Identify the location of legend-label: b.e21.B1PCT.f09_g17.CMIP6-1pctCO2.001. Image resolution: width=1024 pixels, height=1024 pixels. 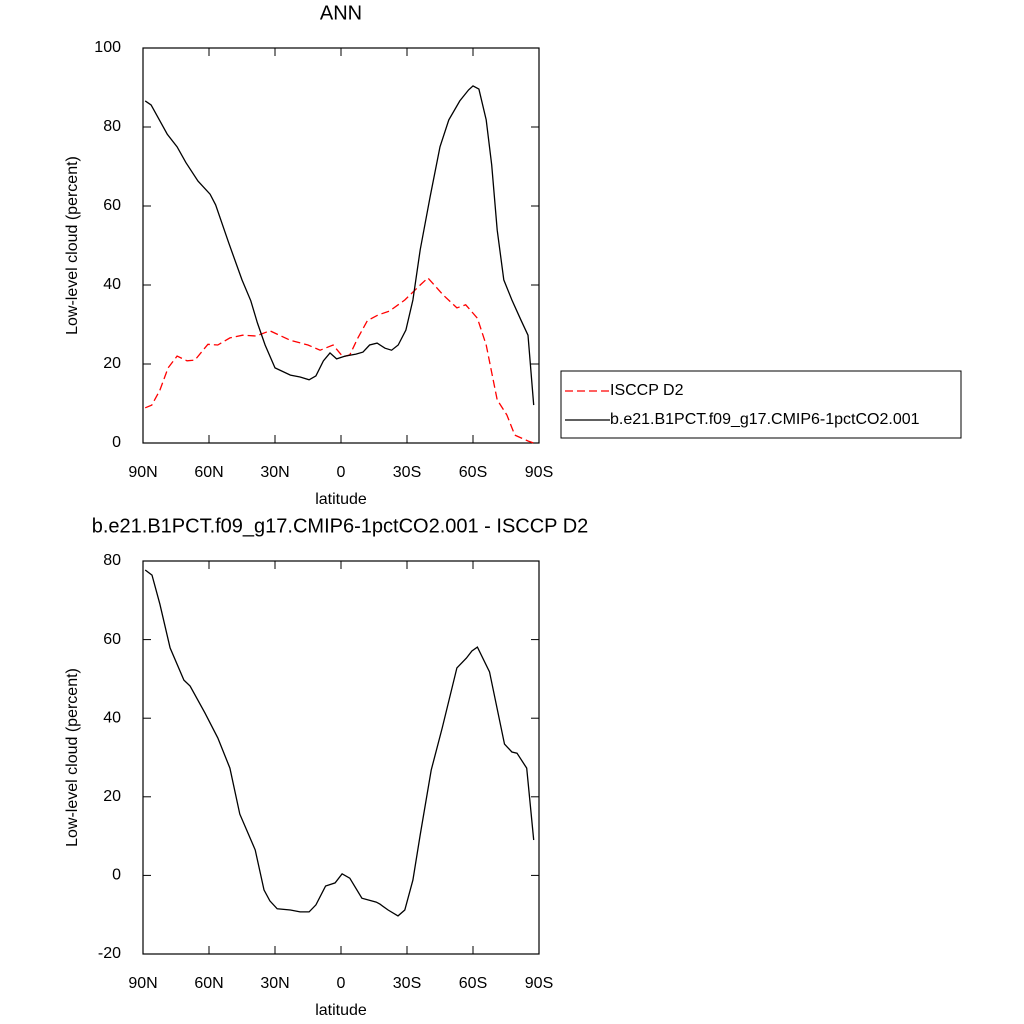
(765, 419).